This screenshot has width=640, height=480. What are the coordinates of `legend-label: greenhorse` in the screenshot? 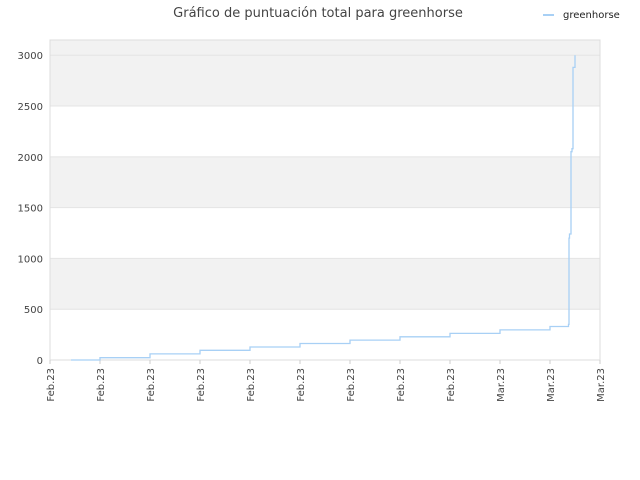 It's located at (591, 15).